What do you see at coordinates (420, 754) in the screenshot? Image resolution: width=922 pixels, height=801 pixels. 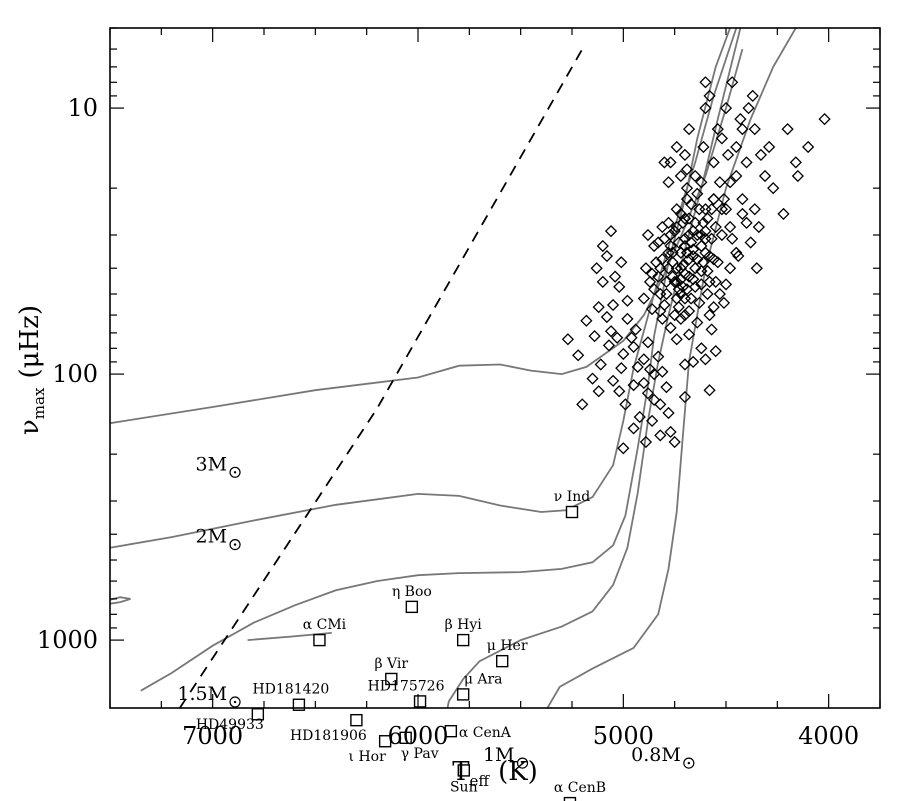 I see `star-label: γ Pav` at bounding box center [420, 754].